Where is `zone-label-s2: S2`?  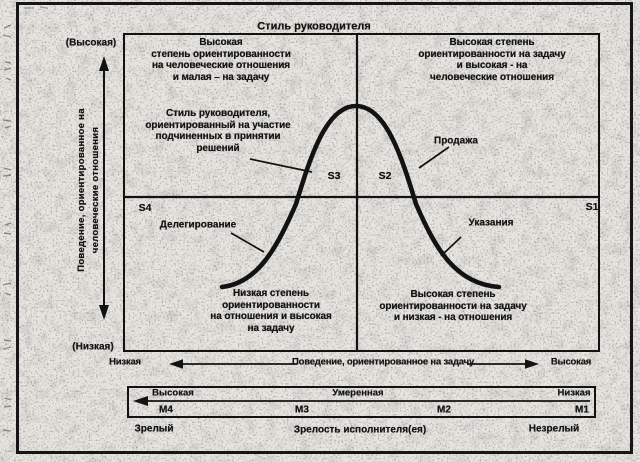 zone-label-s2: S2 is located at coordinates (385, 175).